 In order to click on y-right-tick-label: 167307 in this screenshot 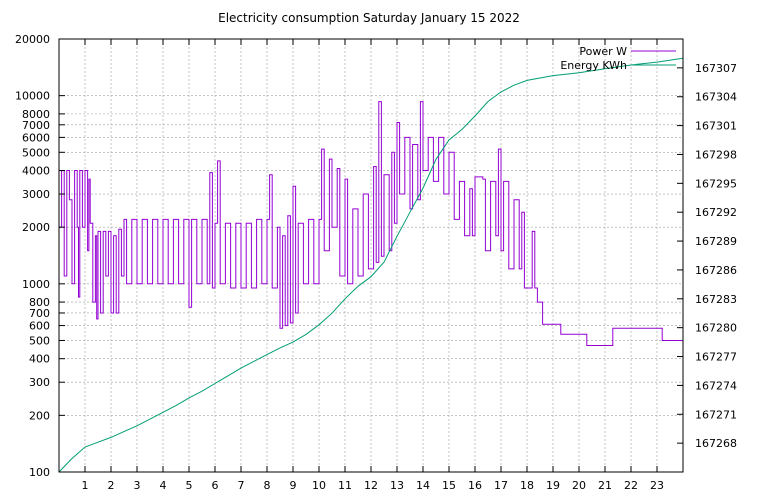, I will do `click(716, 68)`.